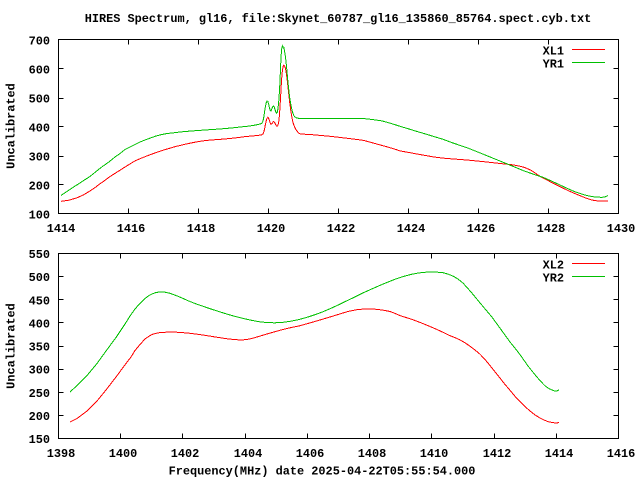 This screenshot has height=485, width=640. I want to click on svg-text: YR1, so click(553, 65).